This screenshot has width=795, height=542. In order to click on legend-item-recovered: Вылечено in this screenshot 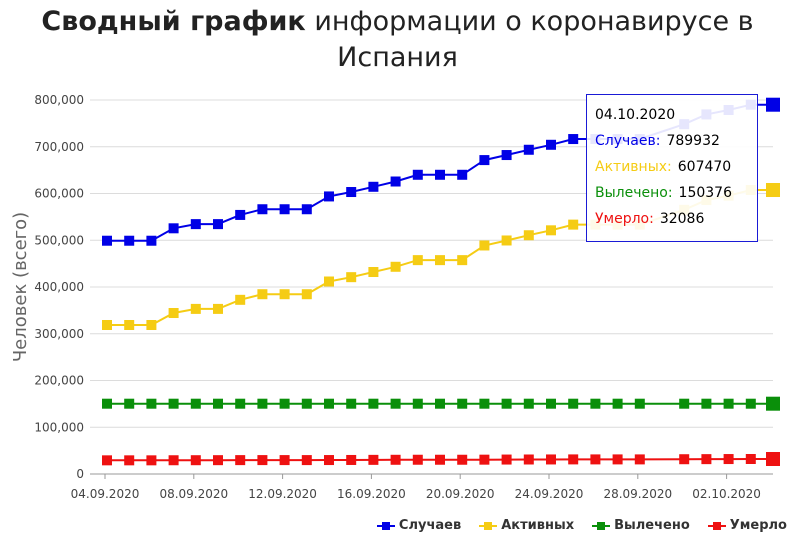, I will do `click(641, 525)`.